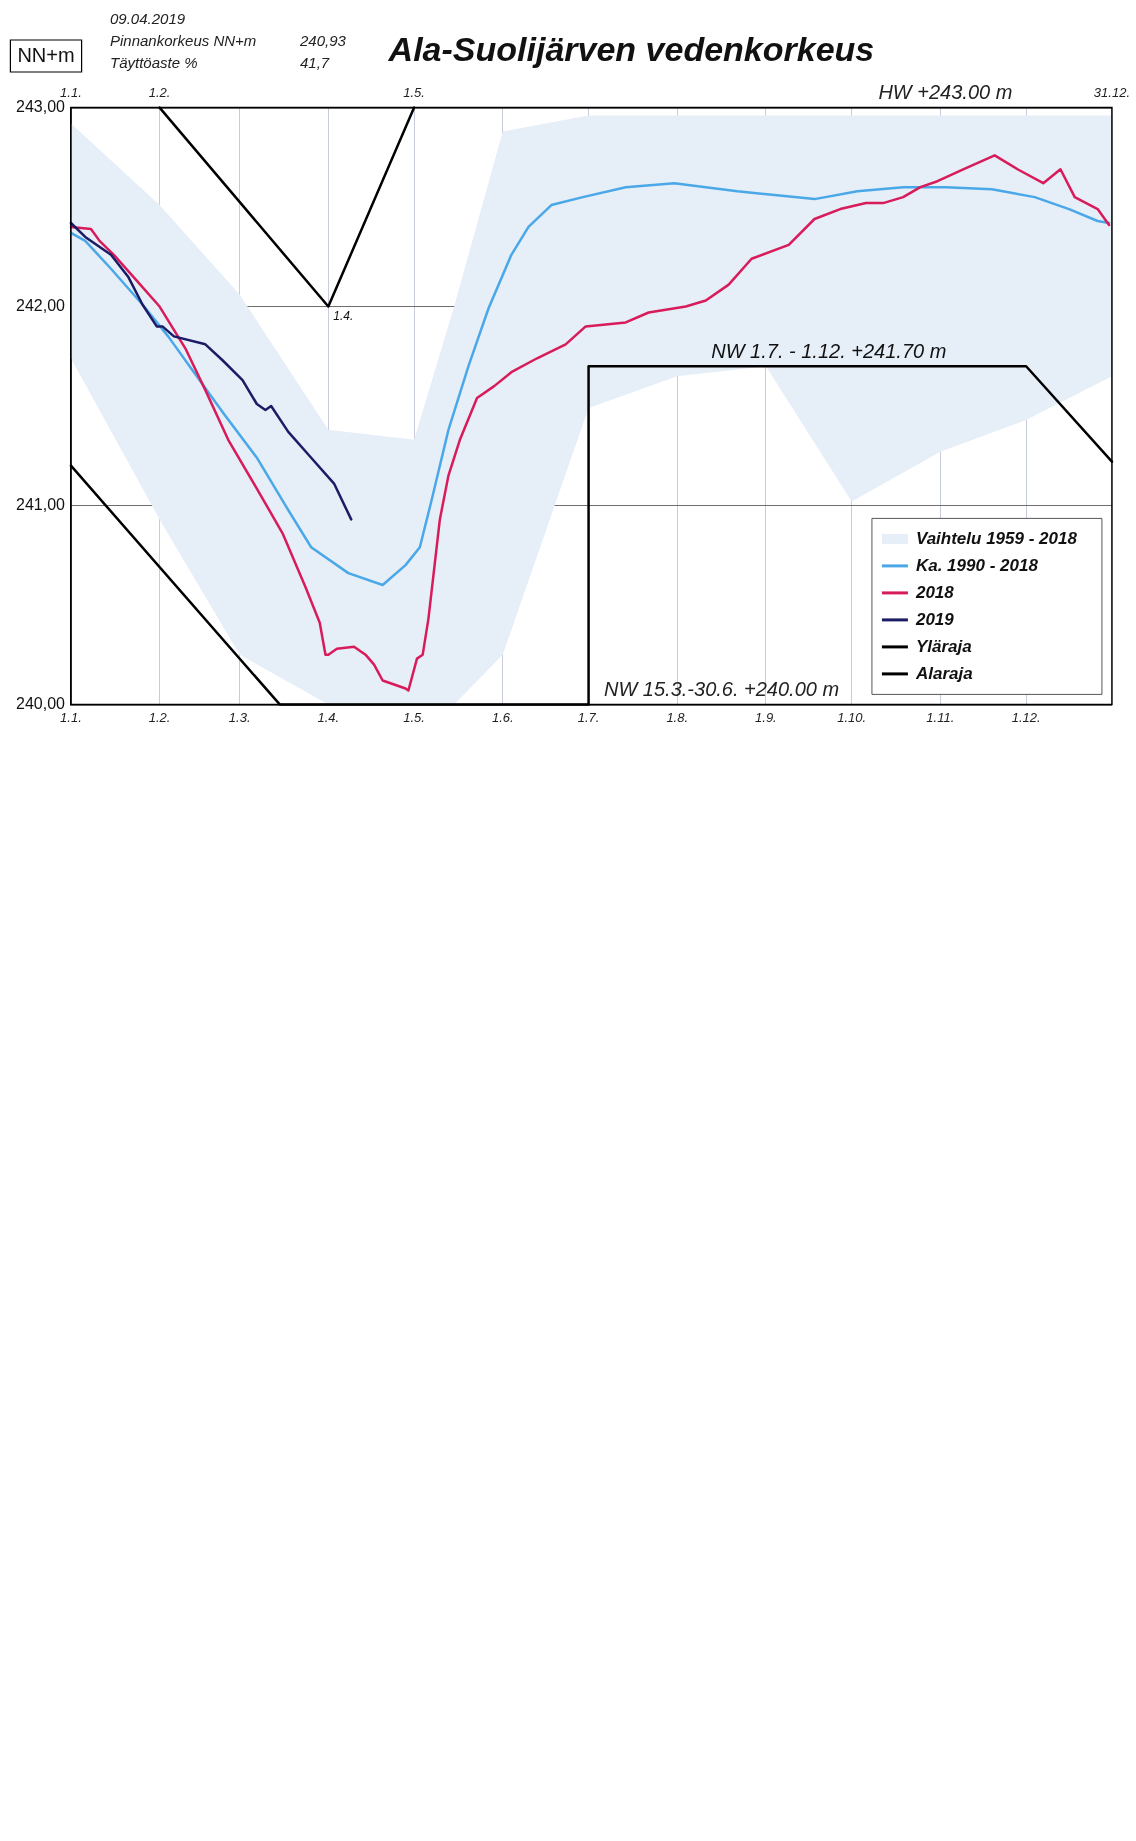  What do you see at coordinates (159, 93) in the screenshot?
I see `x2-tick-label: 1.2.` at bounding box center [159, 93].